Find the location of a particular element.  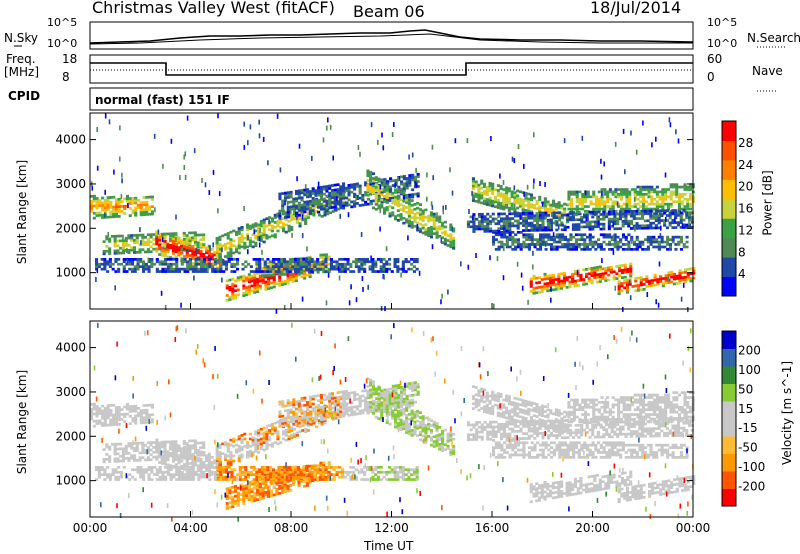

freq-right-tick-top: 60 is located at coordinates (715, 59).